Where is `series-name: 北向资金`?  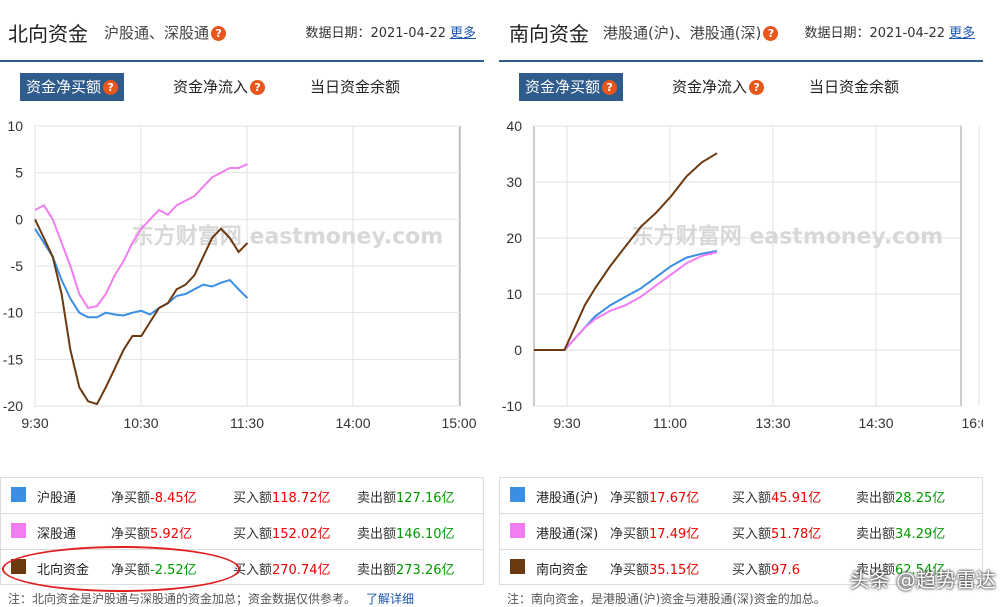
series-name: 北向资金 is located at coordinates (63, 570).